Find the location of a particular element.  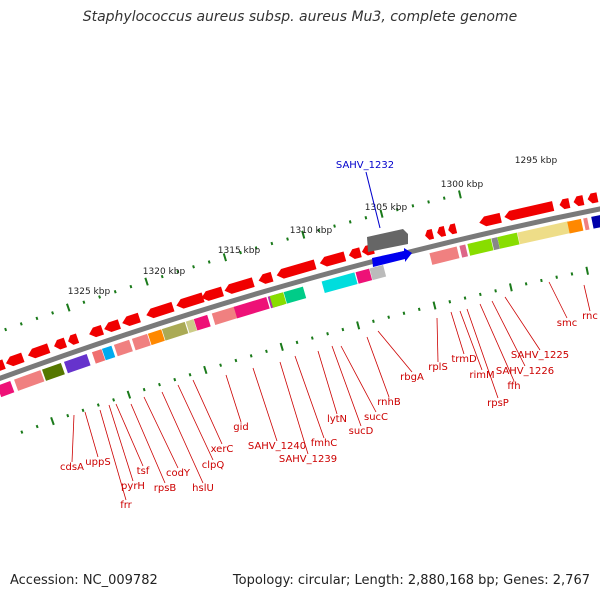

gene-label: SAHV_1240 is located at coordinates (277, 446).